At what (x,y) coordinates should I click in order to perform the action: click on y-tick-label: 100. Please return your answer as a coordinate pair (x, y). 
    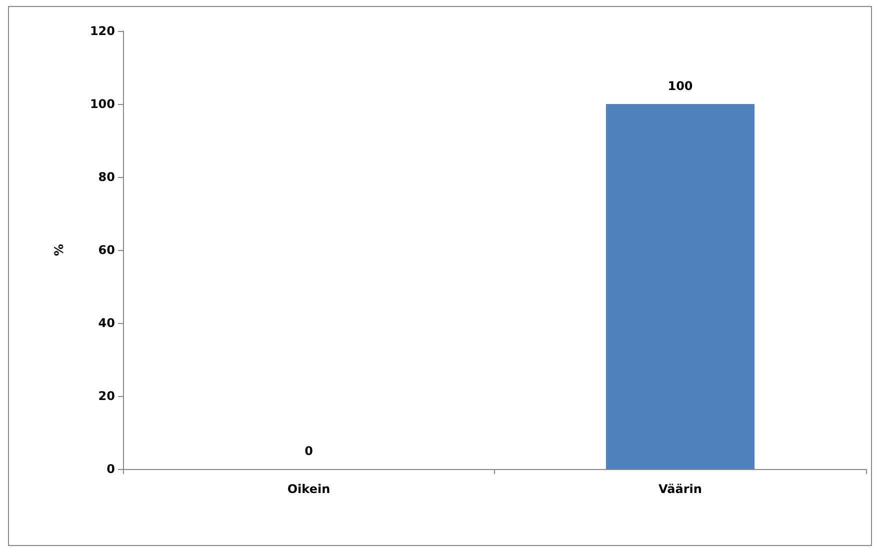
    Looking at the image, I should click on (102, 104).